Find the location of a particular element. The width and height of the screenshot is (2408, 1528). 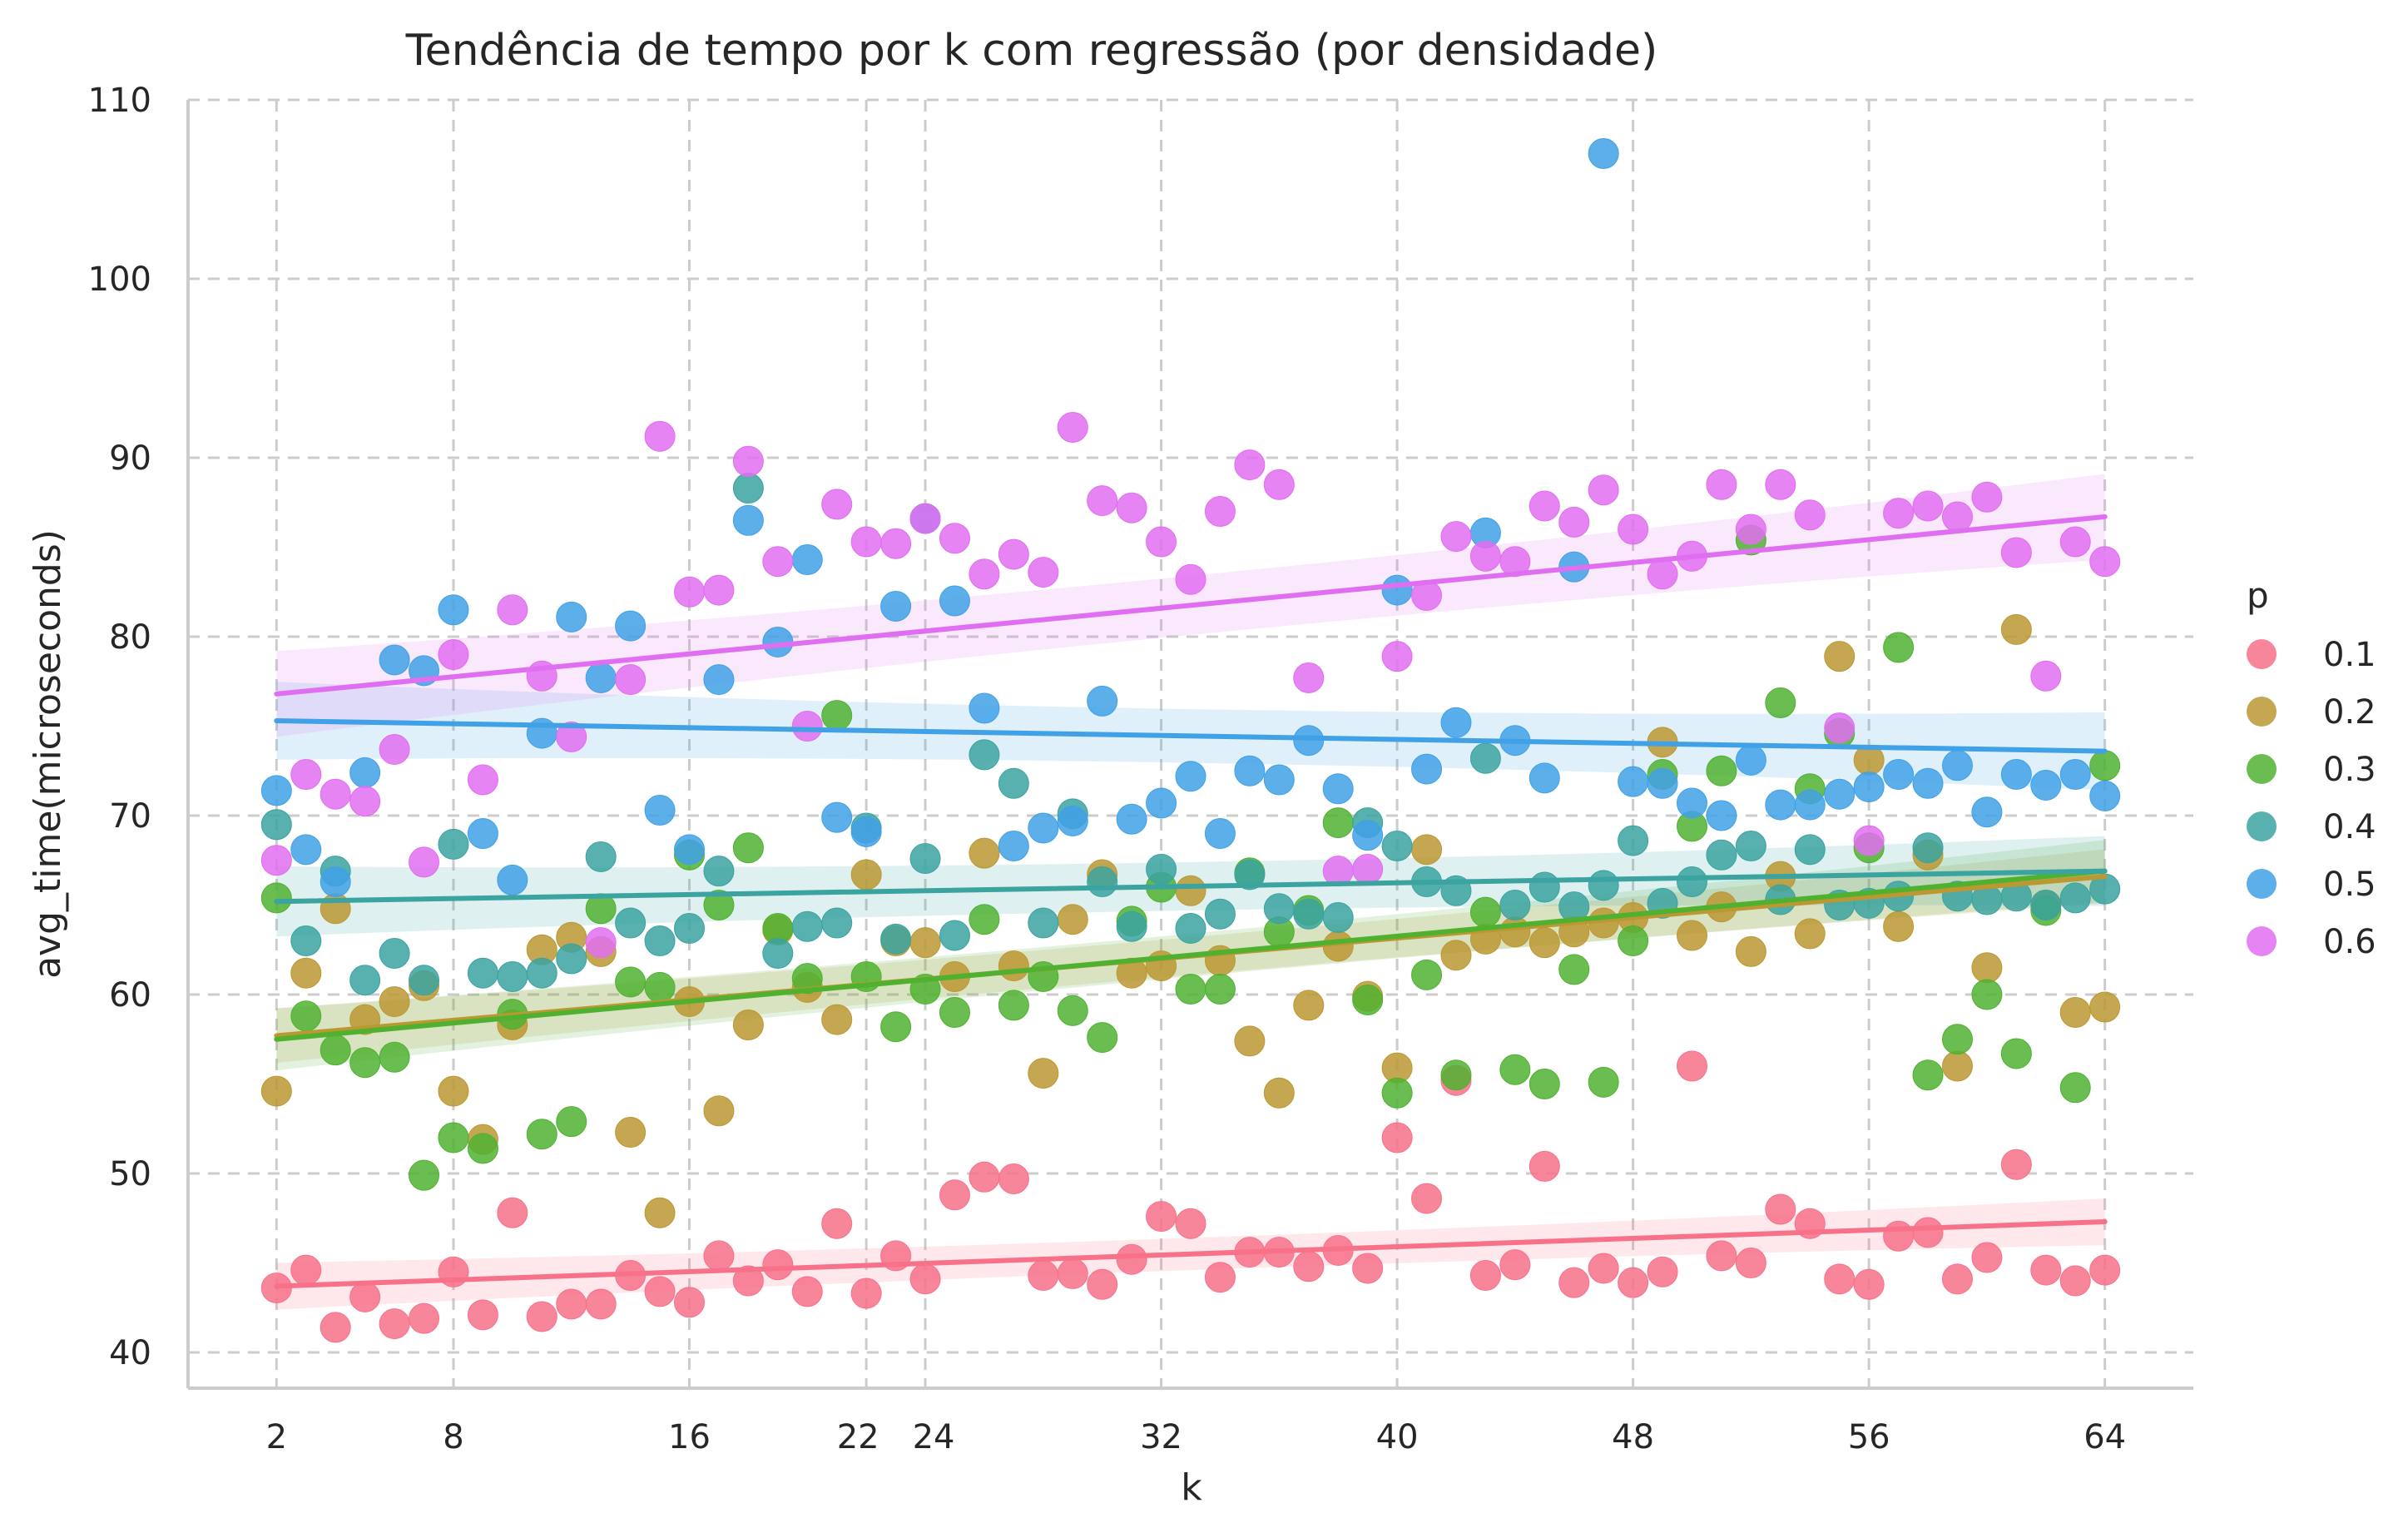

legend-marker is located at coordinates (2262, 826).